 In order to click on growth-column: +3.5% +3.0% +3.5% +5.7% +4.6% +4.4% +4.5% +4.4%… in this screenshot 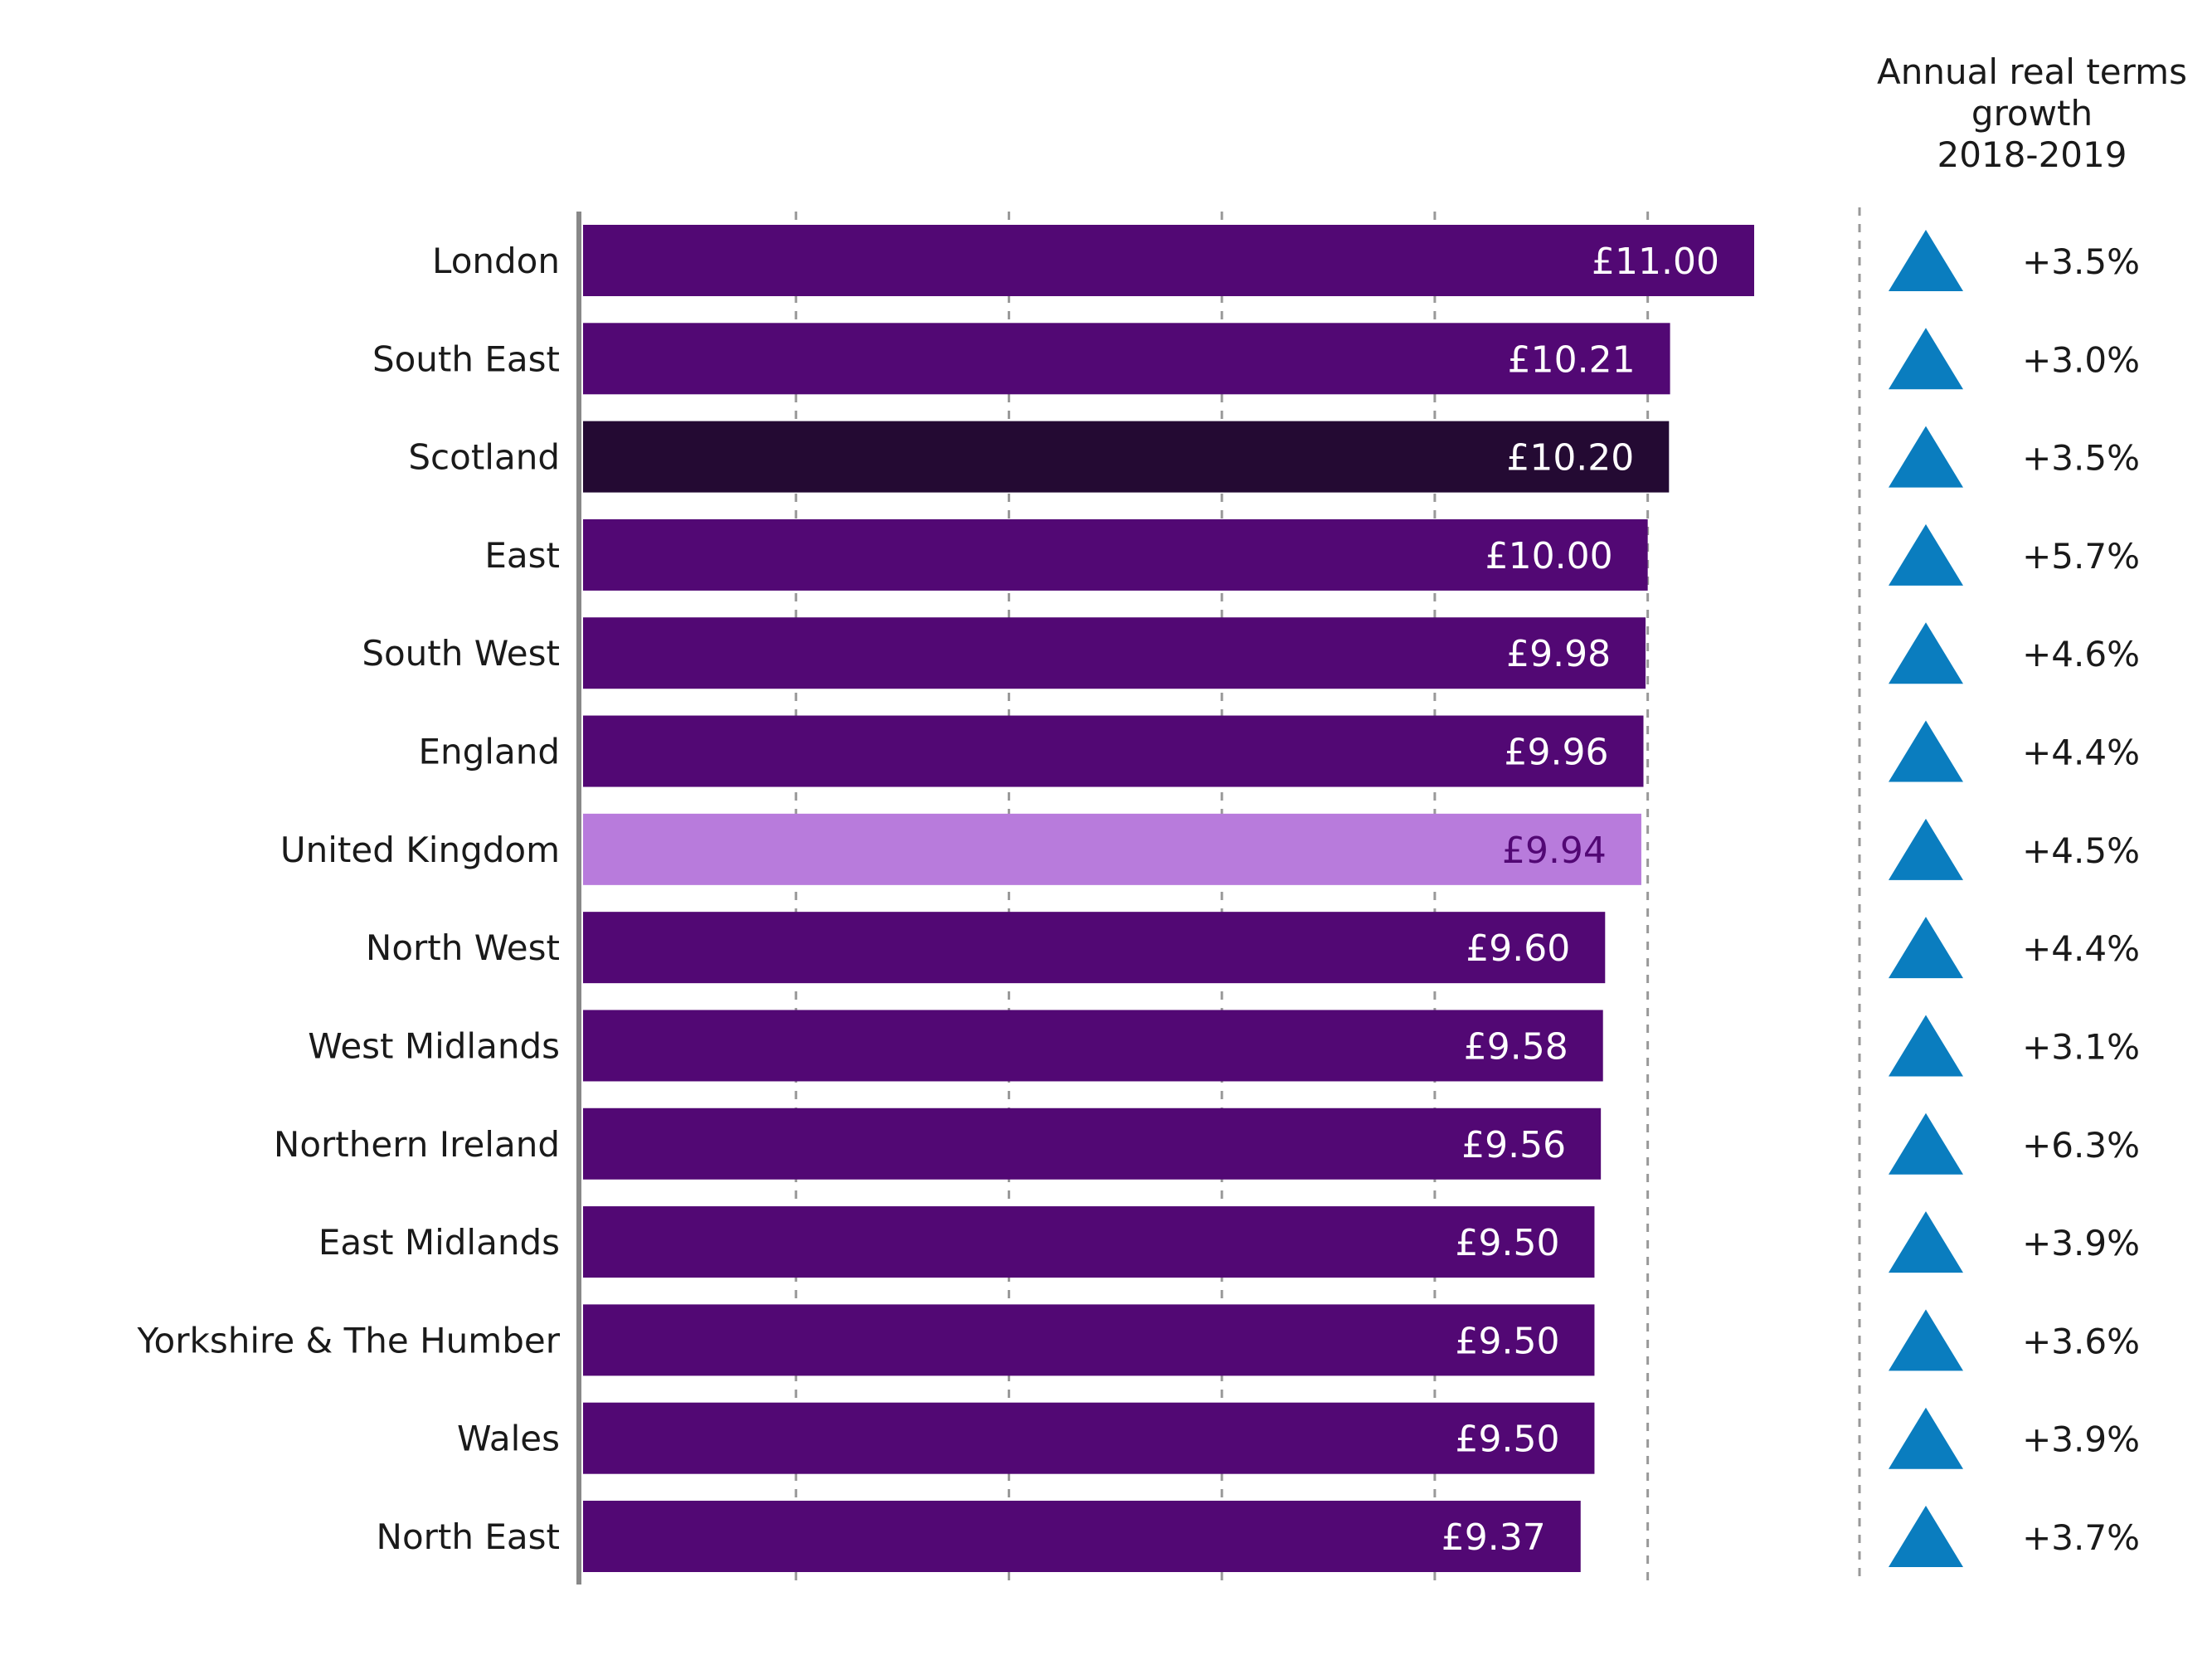, I will do `click(2014, 898)`.